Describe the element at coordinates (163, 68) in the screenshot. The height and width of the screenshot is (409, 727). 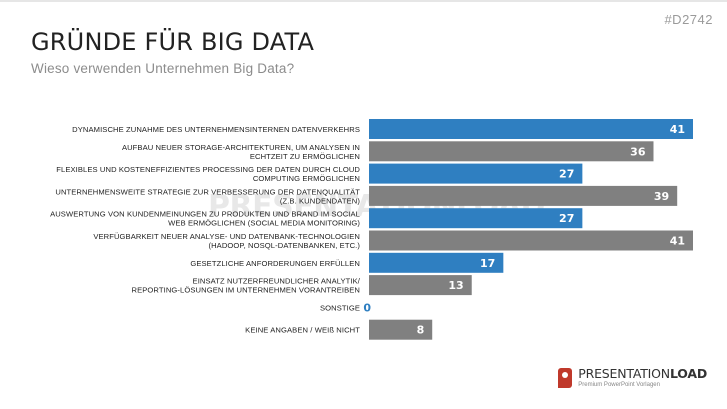
I see `page-subtitle: Wieso verwenden Unternehmen Big Data?` at that location.